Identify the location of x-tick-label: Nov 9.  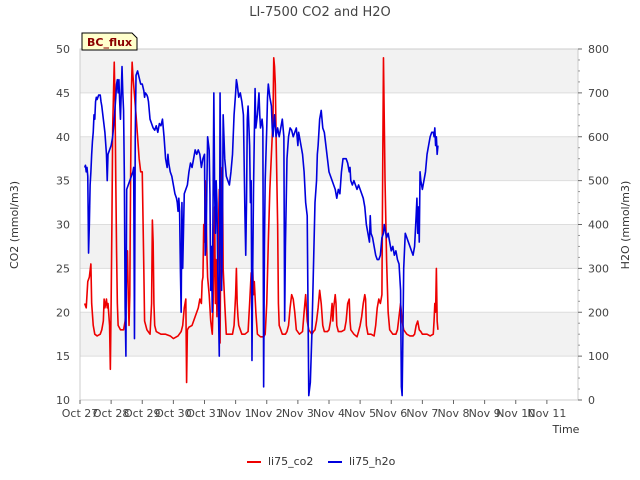
(485, 413).